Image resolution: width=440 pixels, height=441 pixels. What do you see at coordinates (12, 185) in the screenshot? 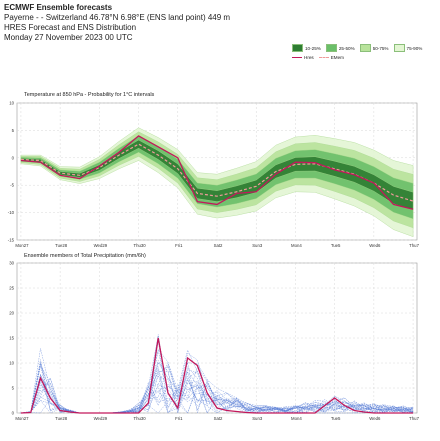
I see `y-tick-label: -5` at bounding box center [12, 185].